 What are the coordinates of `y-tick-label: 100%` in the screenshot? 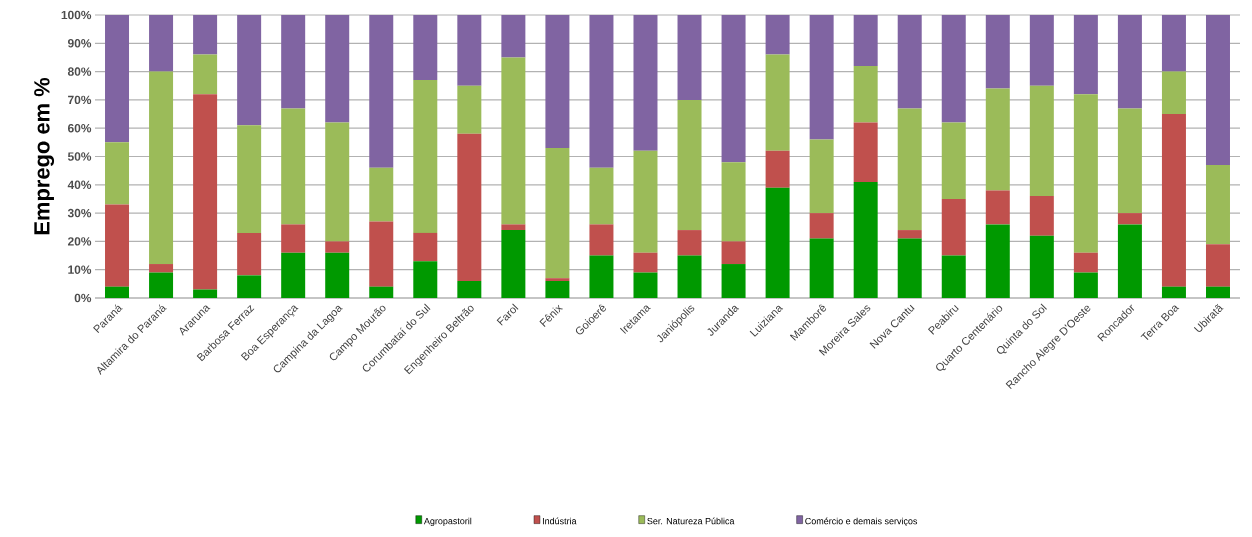 It's located at (76, 15).